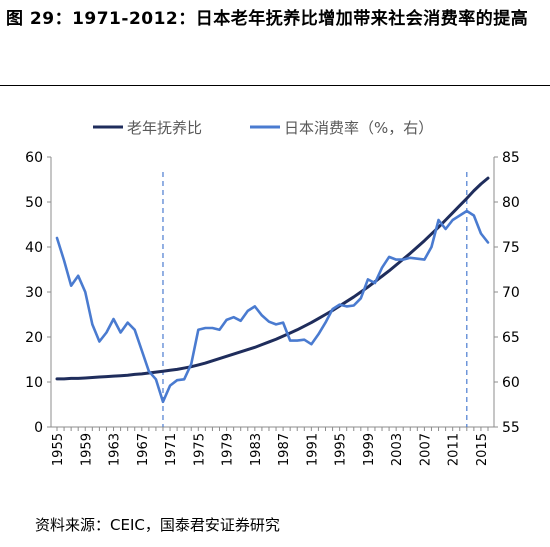  What do you see at coordinates (275, 85) in the screenshot?
I see `title-divider` at bounding box center [275, 85].